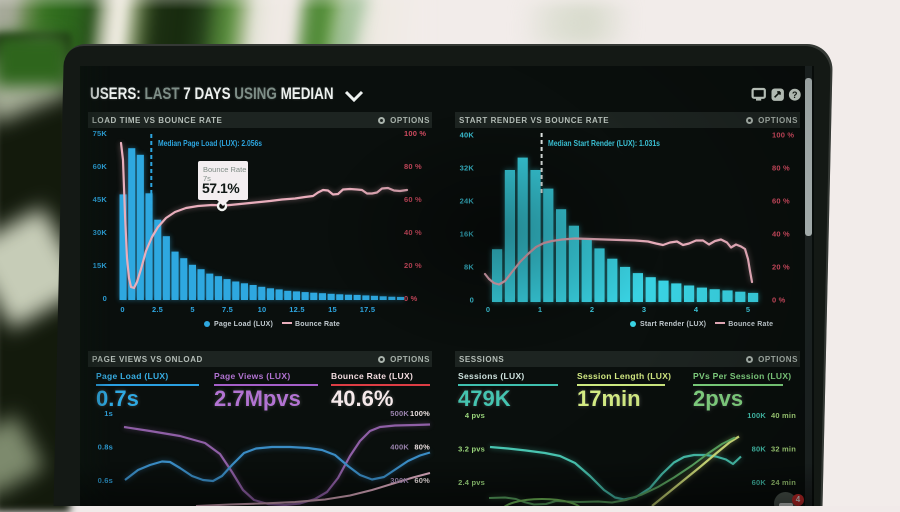 Image resolution: width=900 pixels, height=512 pixels. What do you see at coordinates (471, 449) in the screenshot?
I see `svg-text: 3.2 pvs` at bounding box center [471, 449].